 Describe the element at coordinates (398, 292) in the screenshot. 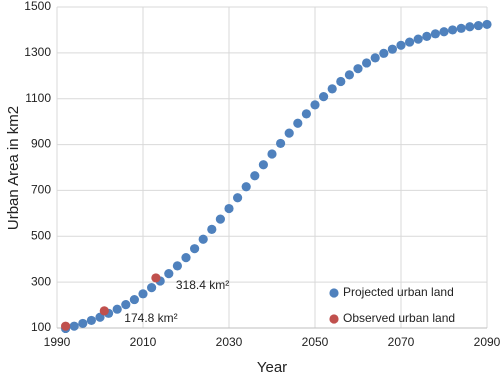

I see `legend-label: Projected urban land` at that location.